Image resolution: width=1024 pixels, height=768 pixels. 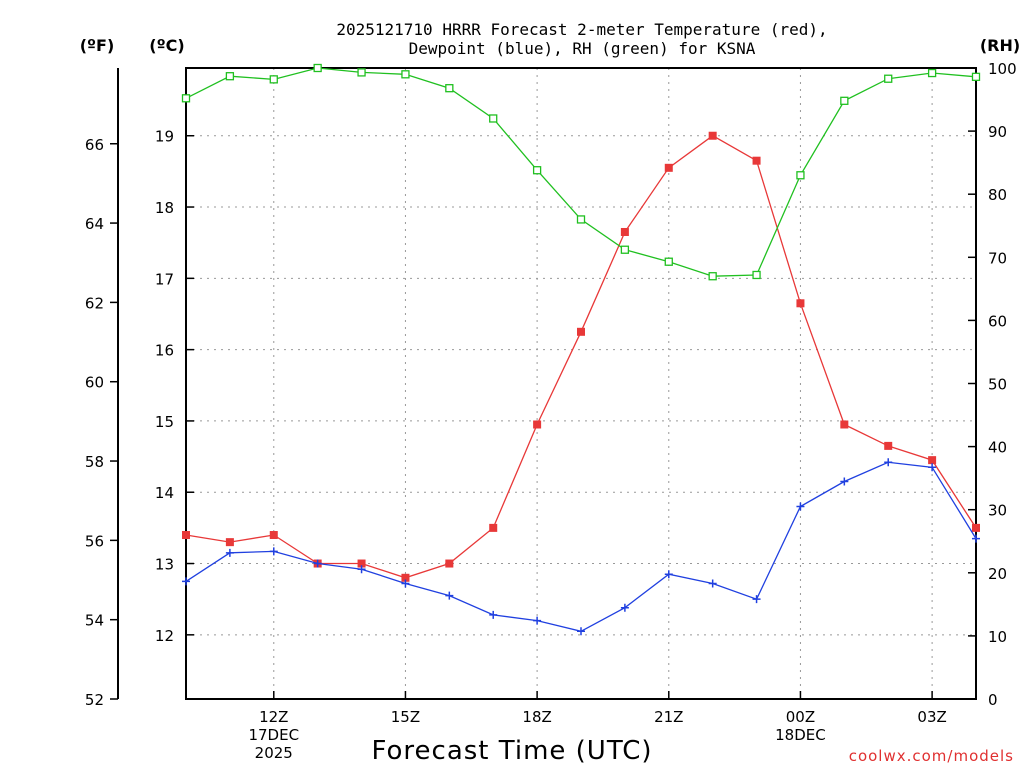 I want to click on fahrenheit-tick-label: 64, so click(x=94, y=224).